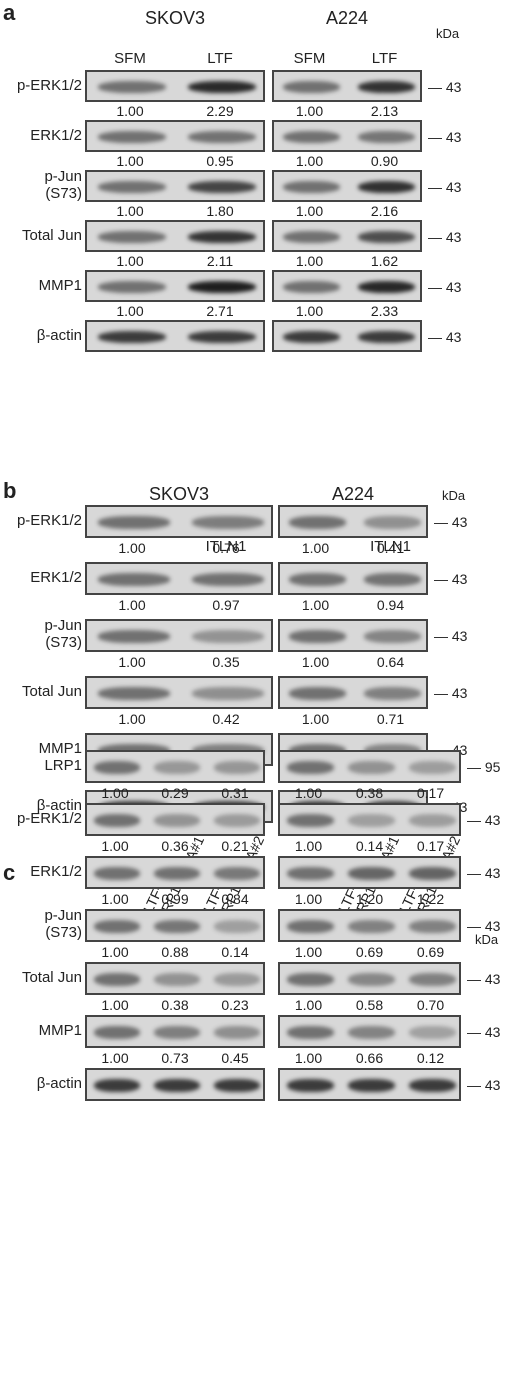 The height and width of the screenshot is (1395, 517). I want to click on blot-row-label: LRP1, so click(63, 765).